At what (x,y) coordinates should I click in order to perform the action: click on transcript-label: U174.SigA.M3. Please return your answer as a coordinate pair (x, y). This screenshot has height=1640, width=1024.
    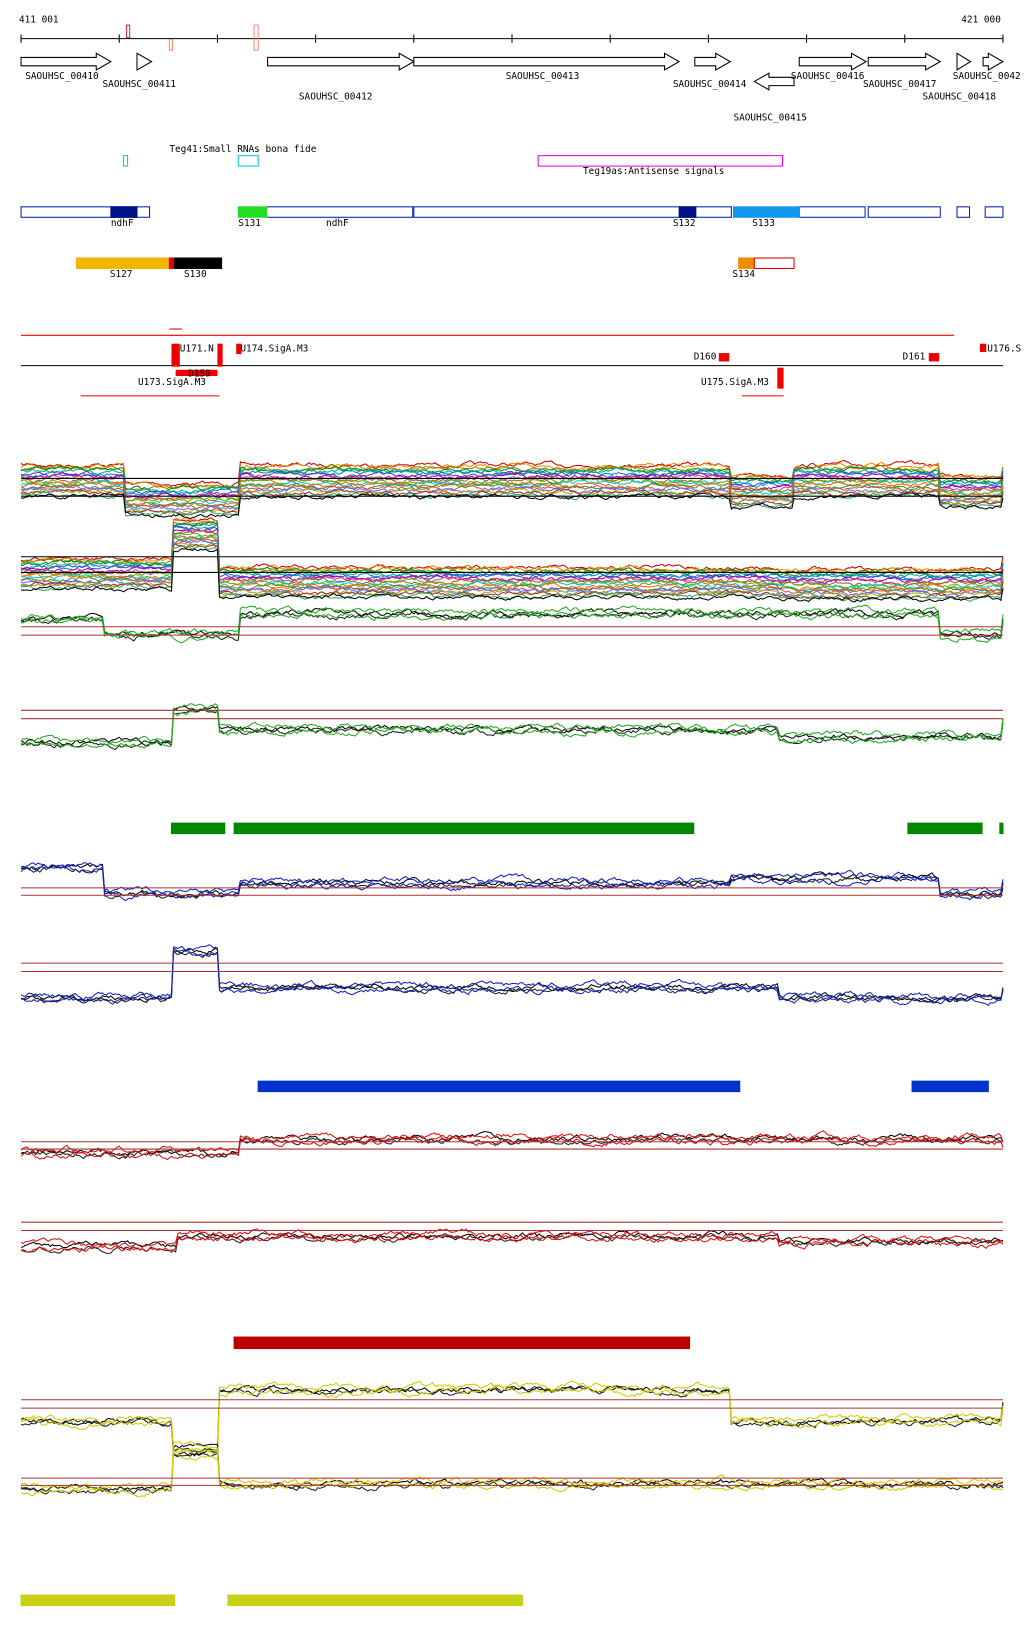
    Looking at the image, I should click on (274, 348).